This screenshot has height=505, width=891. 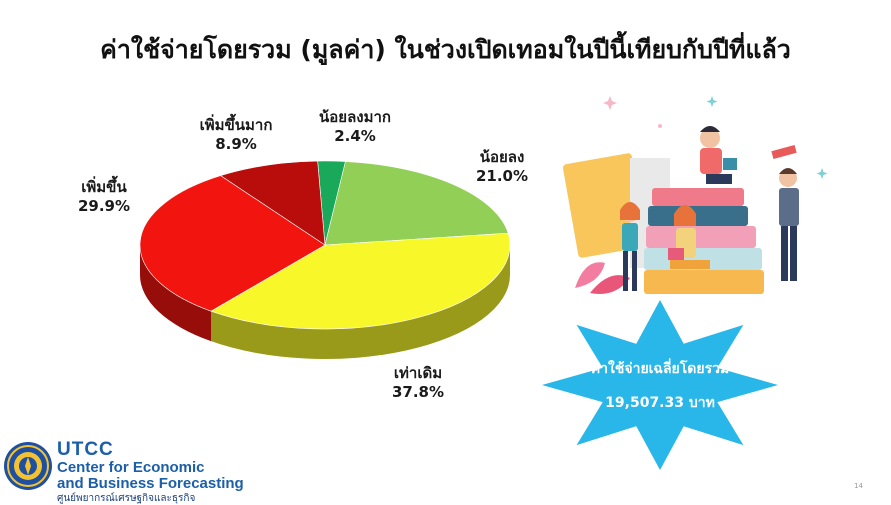 I want to click on pie-slice-label: เท่าเดิม 37.8%, so click(x=418, y=383).